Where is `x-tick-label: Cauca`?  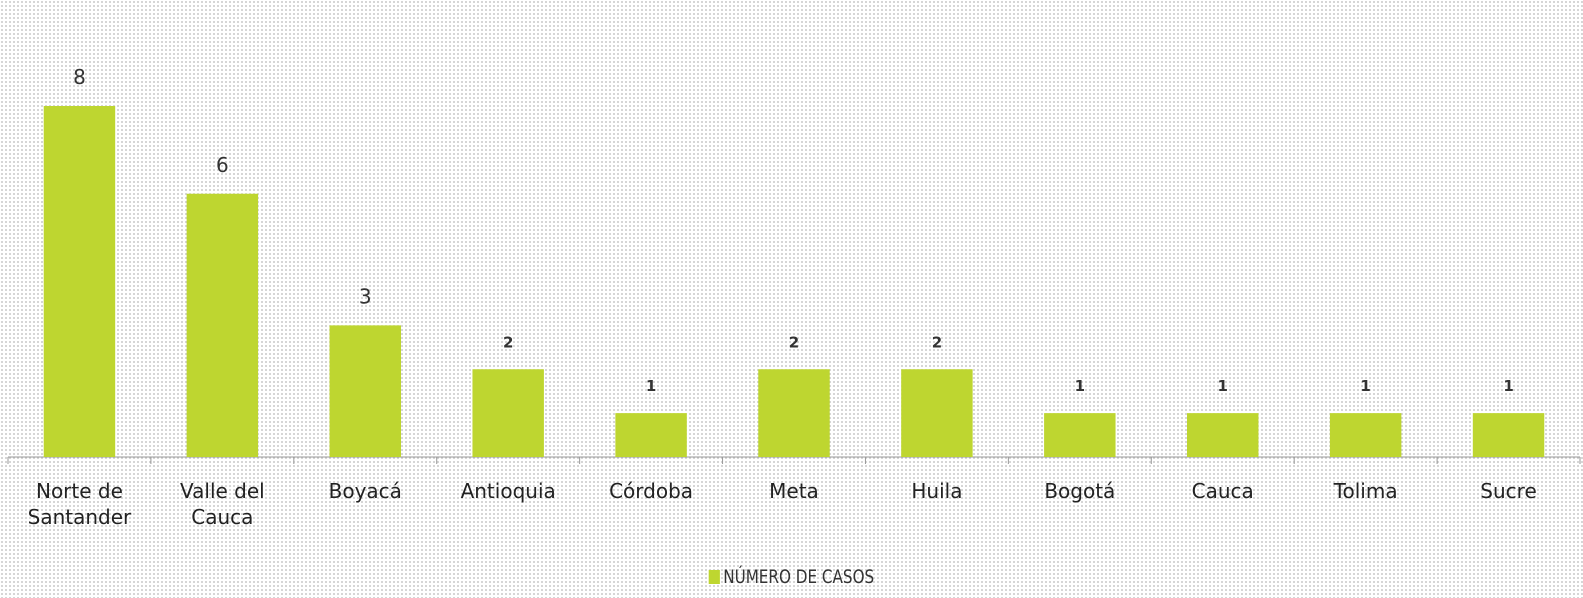
x-tick-label: Cauca is located at coordinates (1222, 491).